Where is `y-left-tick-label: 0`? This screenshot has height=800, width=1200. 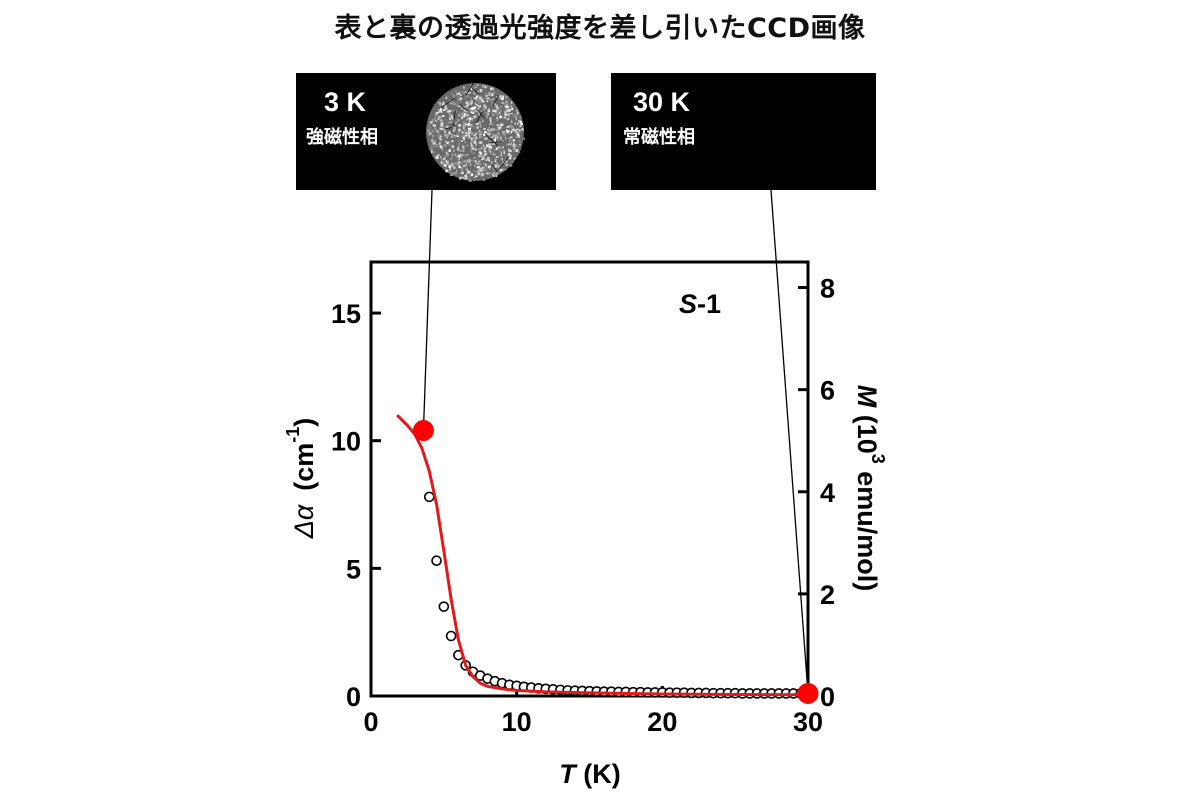 y-left-tick-label: 0 is located at coordinates (353, 697).